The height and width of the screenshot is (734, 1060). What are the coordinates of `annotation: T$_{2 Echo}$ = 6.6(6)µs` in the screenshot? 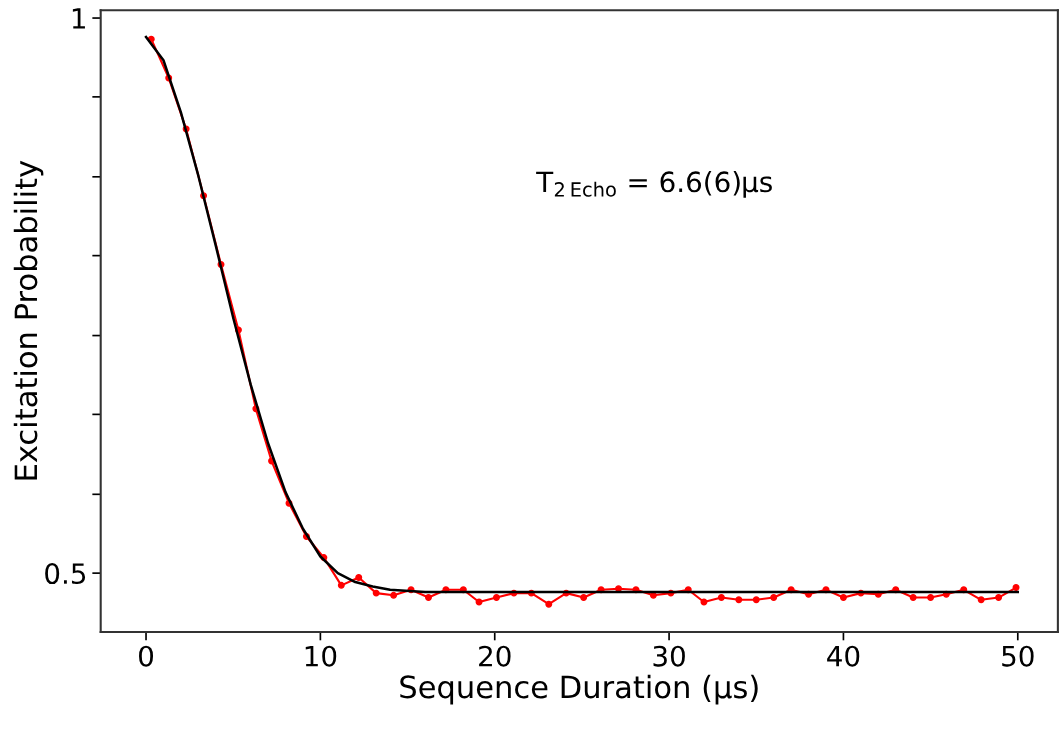 It's located at (654, 184).